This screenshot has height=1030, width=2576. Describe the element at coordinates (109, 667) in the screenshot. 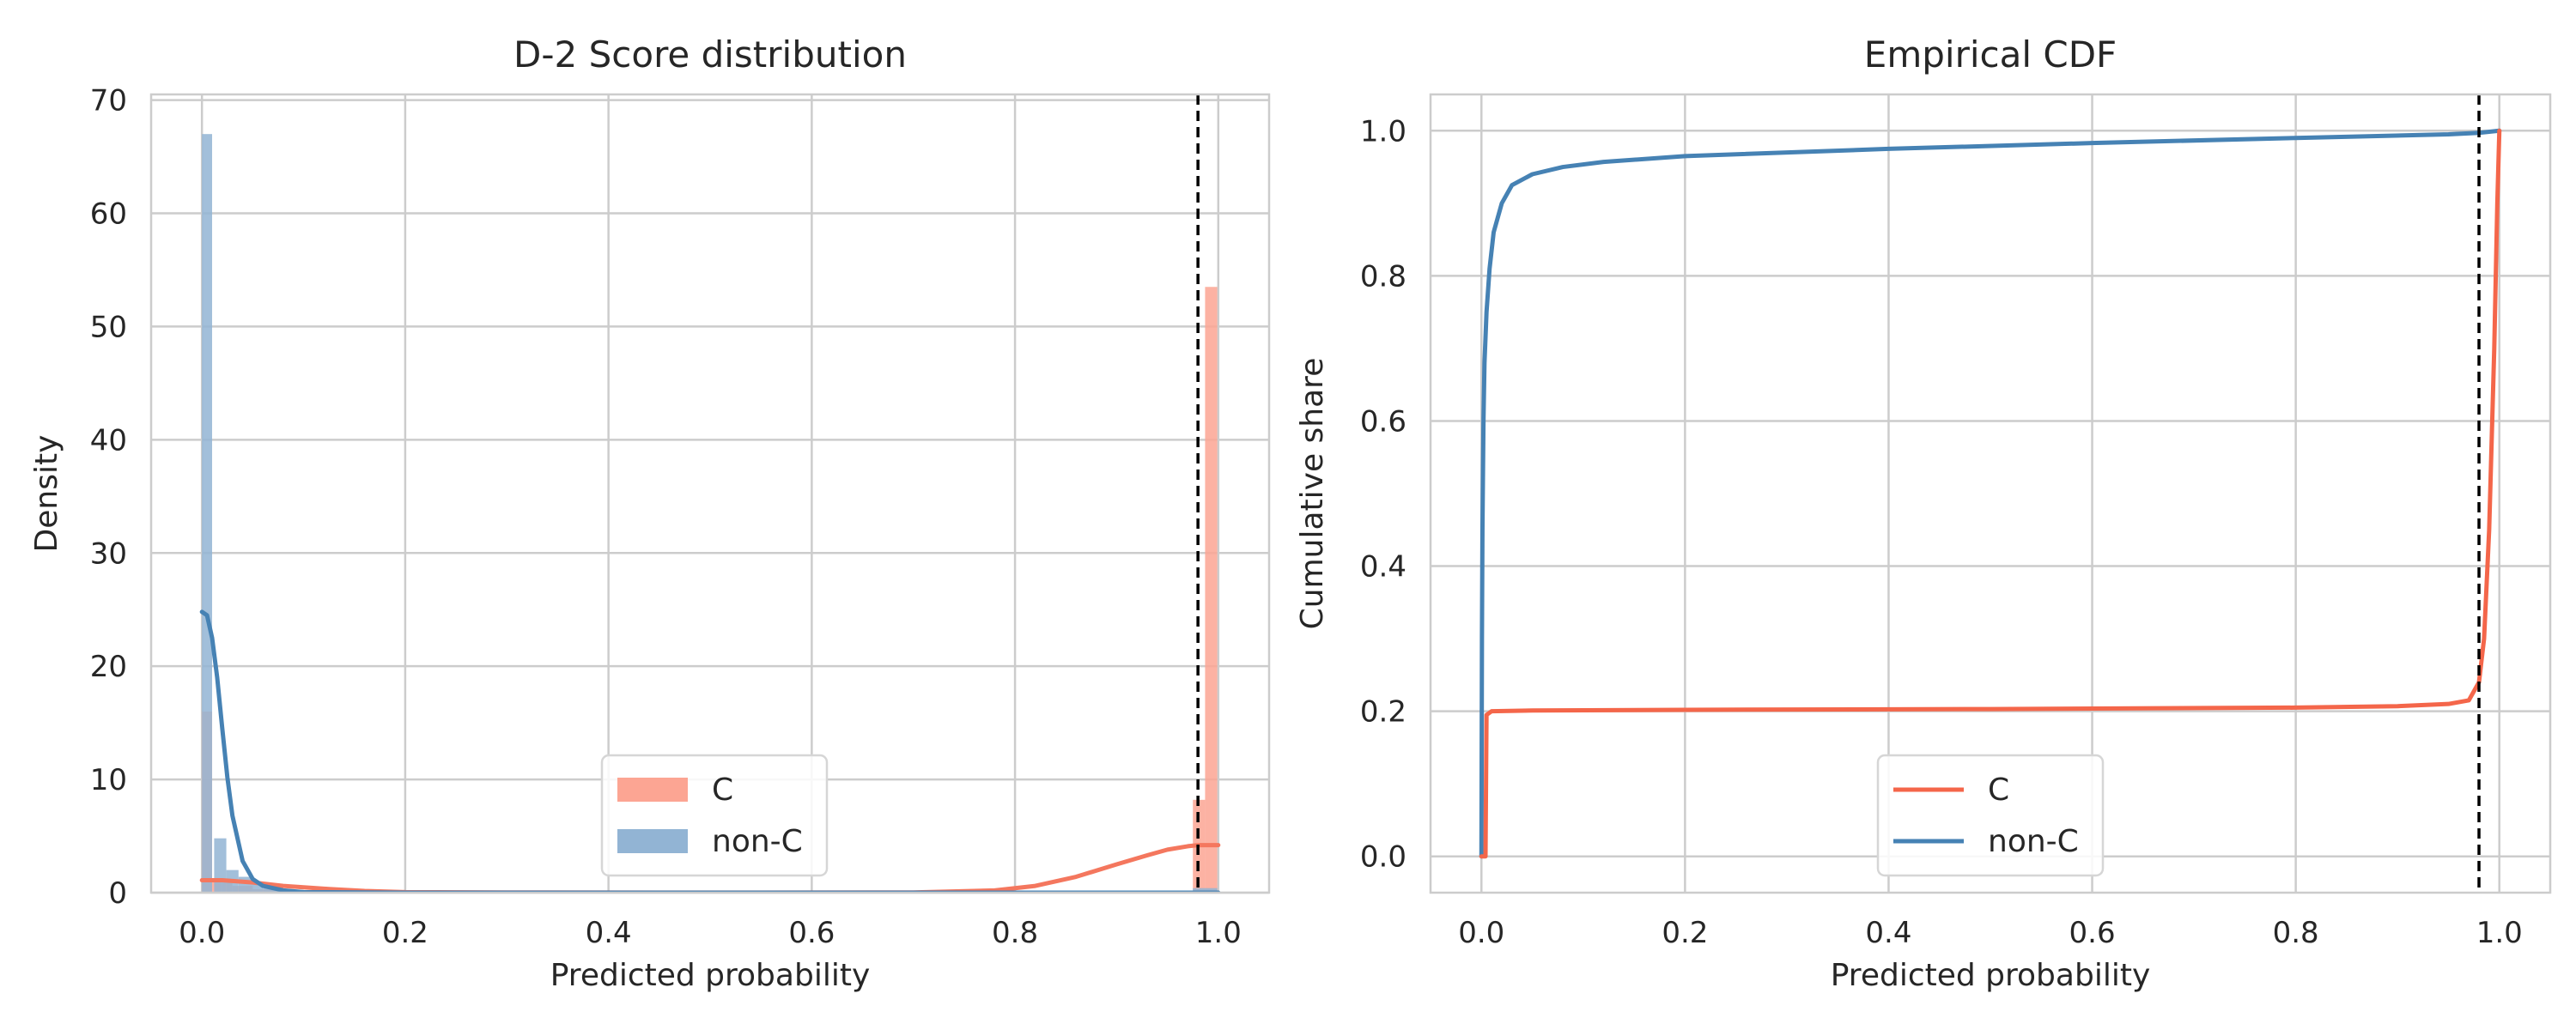

I see `y-tick-label: 20` at that location.